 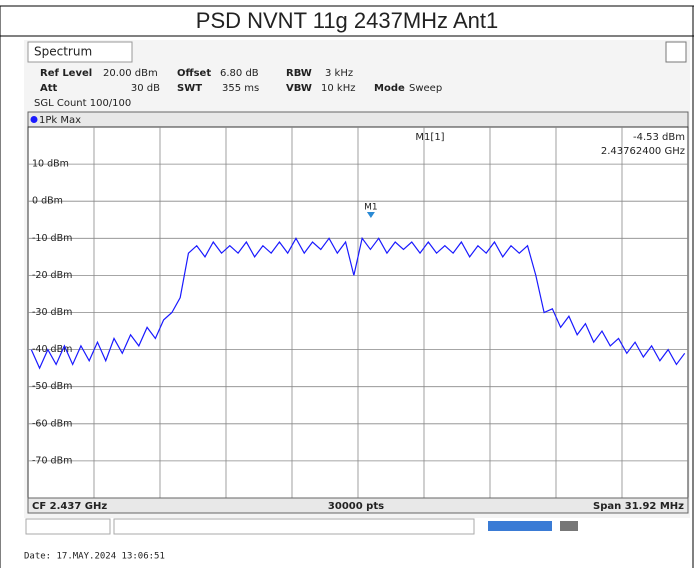 I want to click on y-tick-label: 0 dBm, so click(x=47, y=201).